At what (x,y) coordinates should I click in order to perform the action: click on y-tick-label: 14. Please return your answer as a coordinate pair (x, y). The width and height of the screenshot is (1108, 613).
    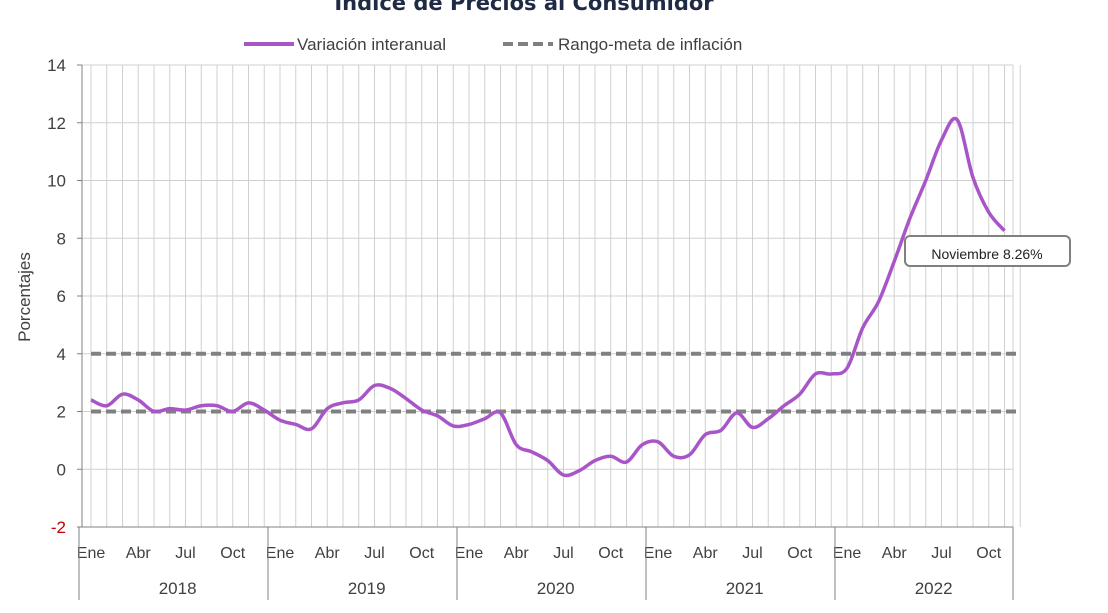
    Looking at the image, I should click on (56, 65).